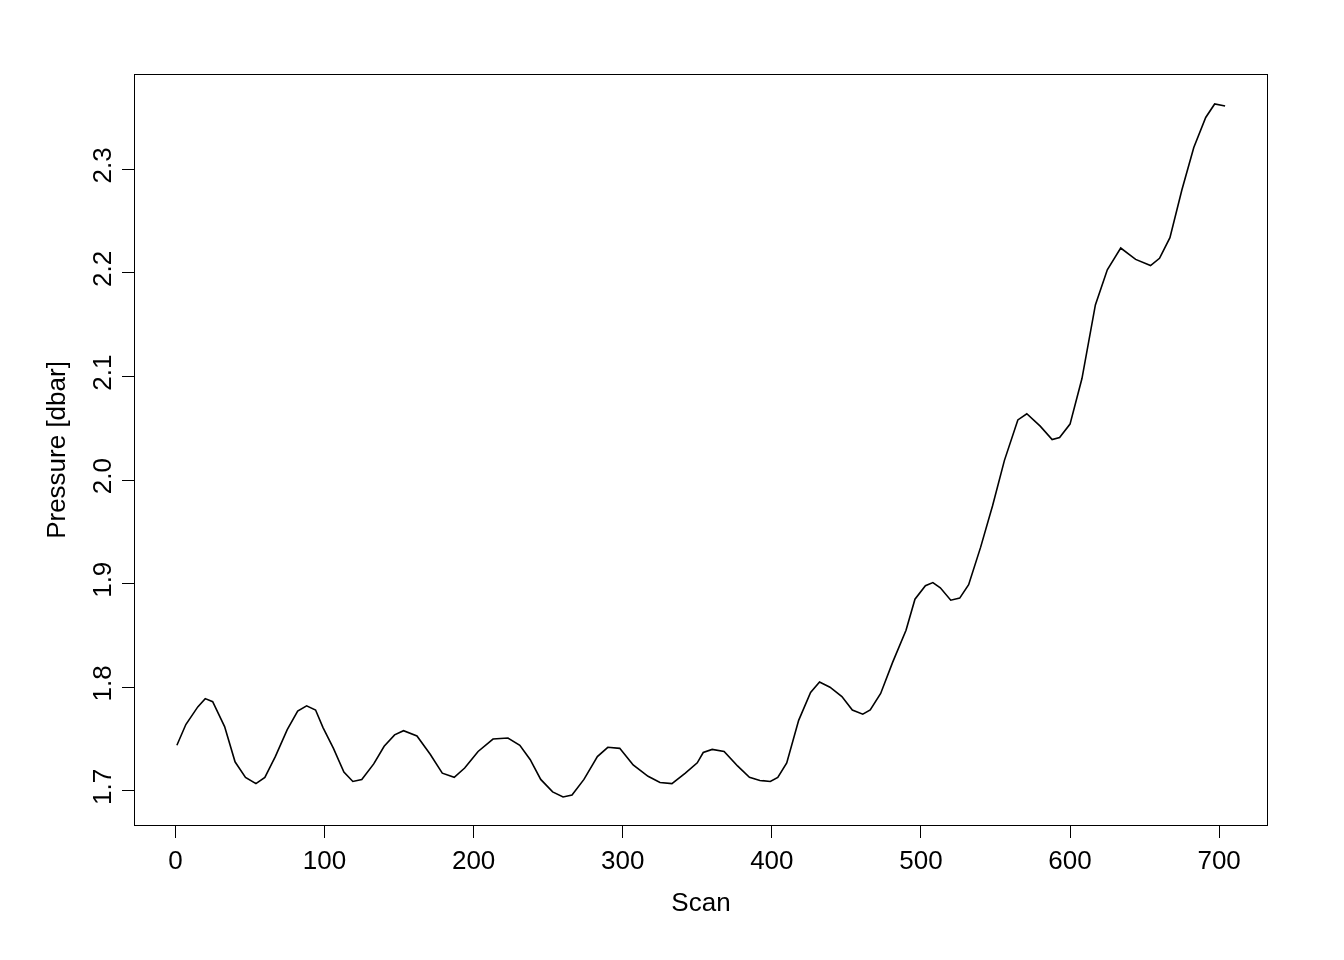 The width and height of the screenshot is (1344, 960). What do you see at coordinates (1070, 860) in the screenshot?
I see `x-tick-label: 600` at bounding box center [1070, 860].